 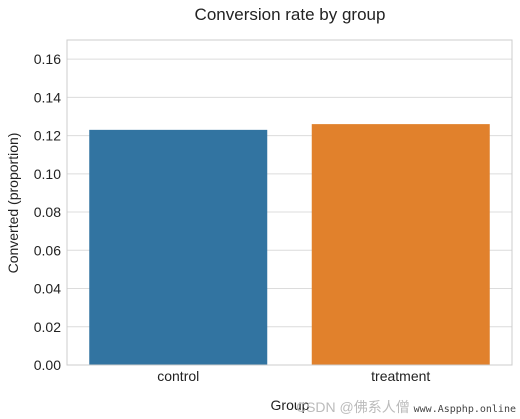 What do you see at coordinates (178, 376) in the screenshot?
I see `x-tick-label: control` at bounding box center [178, 376].